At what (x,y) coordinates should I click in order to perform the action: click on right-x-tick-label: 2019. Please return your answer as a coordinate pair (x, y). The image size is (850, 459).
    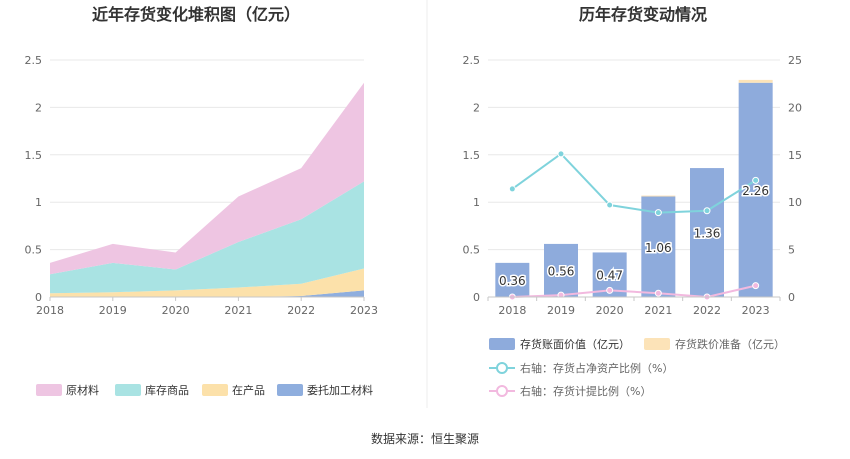
    Looking at the image, I should click on (561, 310).